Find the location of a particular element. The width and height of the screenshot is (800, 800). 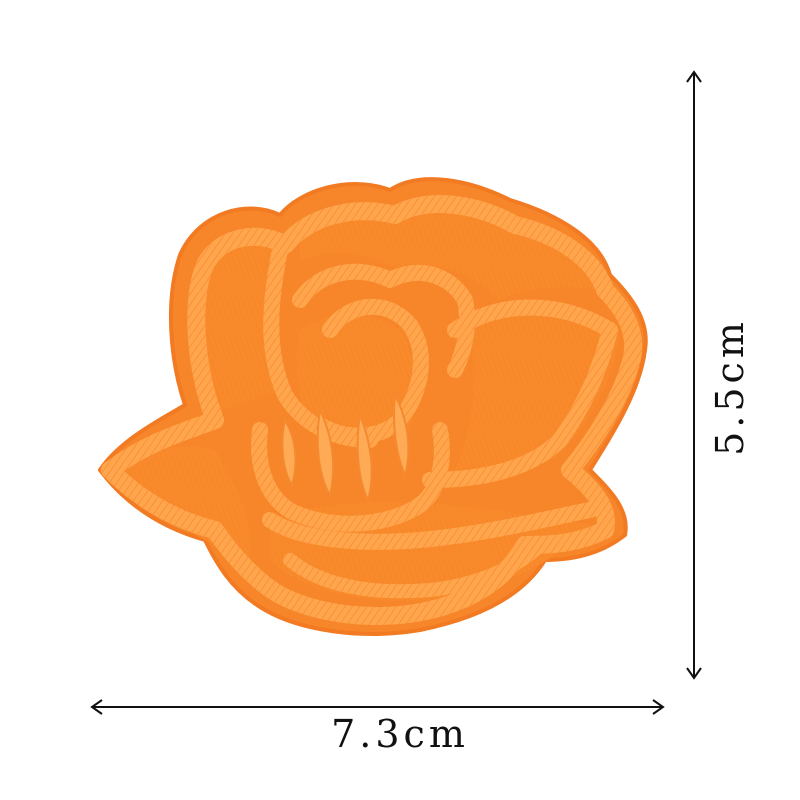

height-label: 5.5cm is located at coordinates (730, 387).